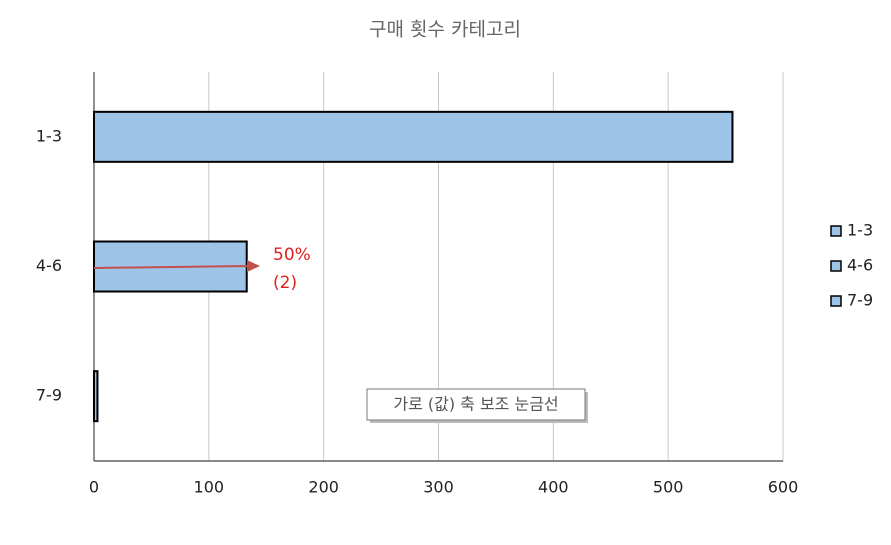 This screenshot has height=545, width=891. I want to click on y-tick-label: 1-3, so click(49, 135).